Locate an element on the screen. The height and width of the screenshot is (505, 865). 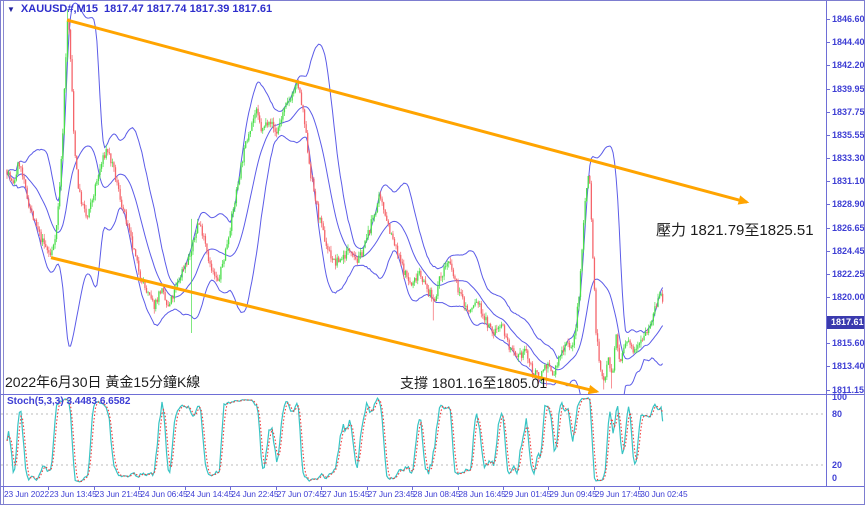
stoch-axis-label: 0 is located at coordinates (835, 478).